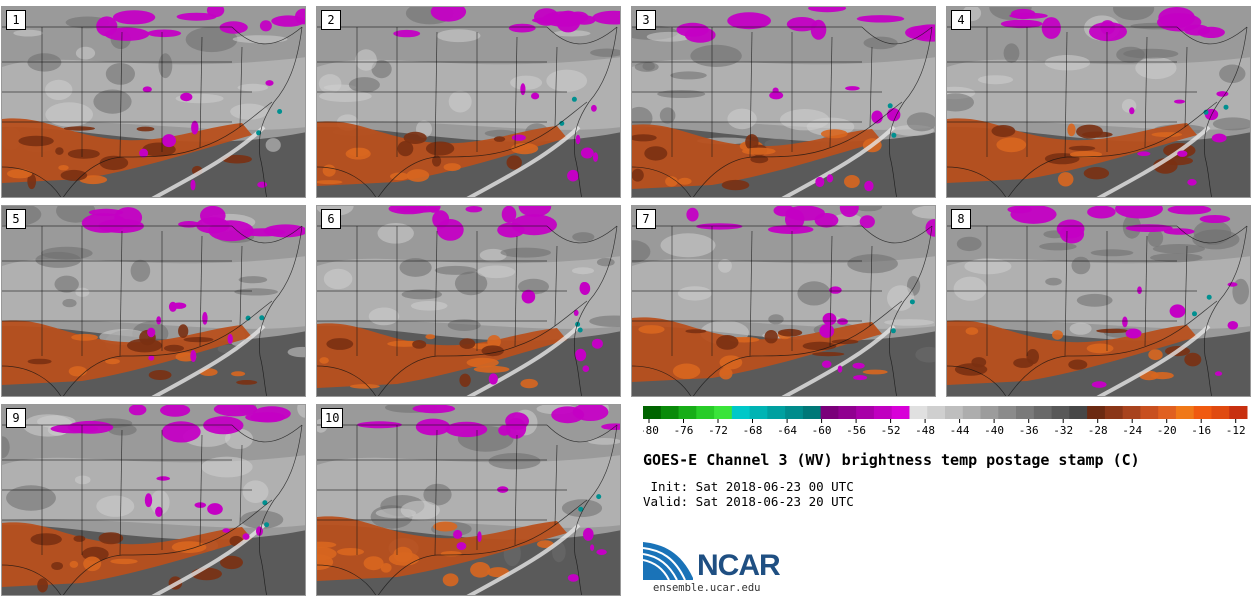  I want to click on colorbar-tick-label: -64, so click(787, 430).